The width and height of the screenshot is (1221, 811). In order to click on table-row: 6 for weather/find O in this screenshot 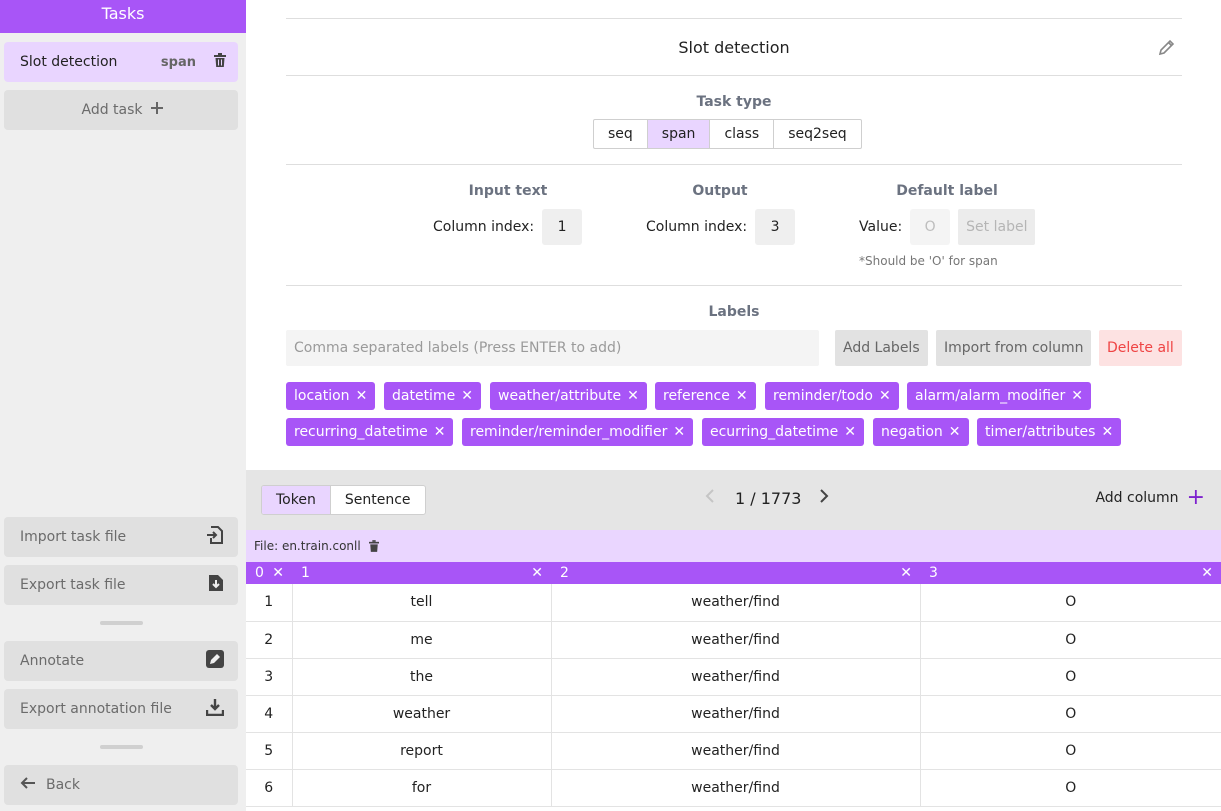, I will do `click(733, 788)`.